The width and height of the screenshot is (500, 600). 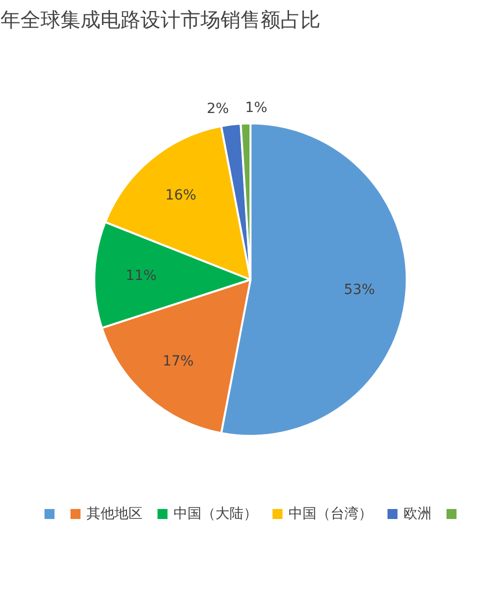 I want to click on data-label: 2%, so click(x=217, y=109).